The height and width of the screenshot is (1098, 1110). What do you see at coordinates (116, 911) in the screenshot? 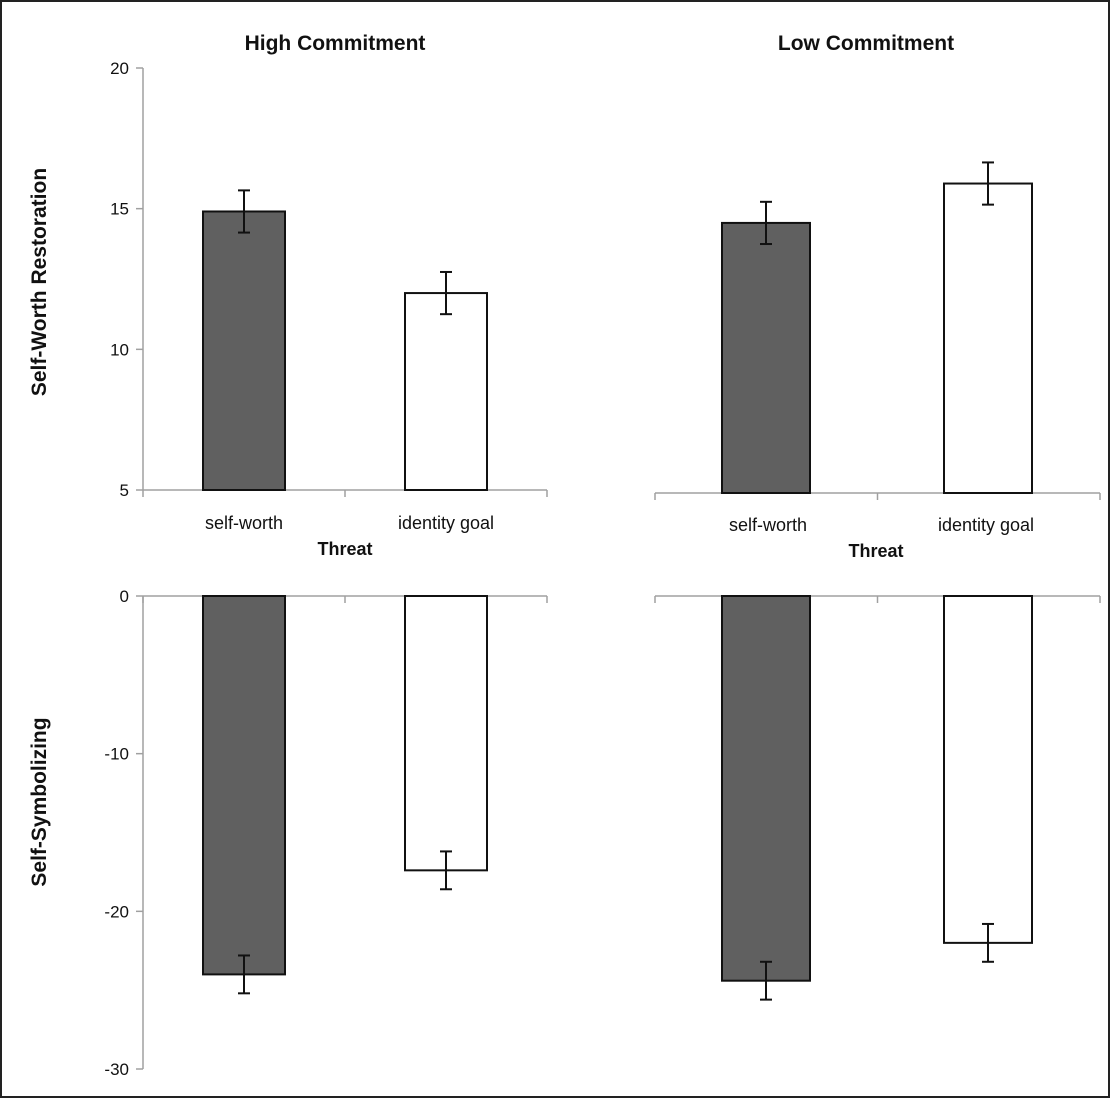
I see `y-tick-label: -20` at bounding box center [116, 911].